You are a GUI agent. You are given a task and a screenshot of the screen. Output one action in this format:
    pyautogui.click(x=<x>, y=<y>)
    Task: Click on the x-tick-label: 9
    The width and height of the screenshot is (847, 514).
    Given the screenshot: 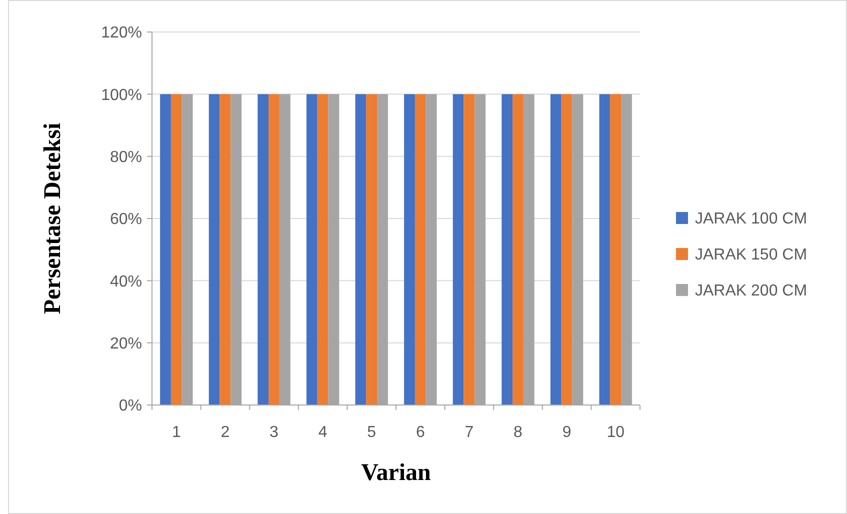 What is the action you would take?
    pyautogui.click(x=567, y=432)
    